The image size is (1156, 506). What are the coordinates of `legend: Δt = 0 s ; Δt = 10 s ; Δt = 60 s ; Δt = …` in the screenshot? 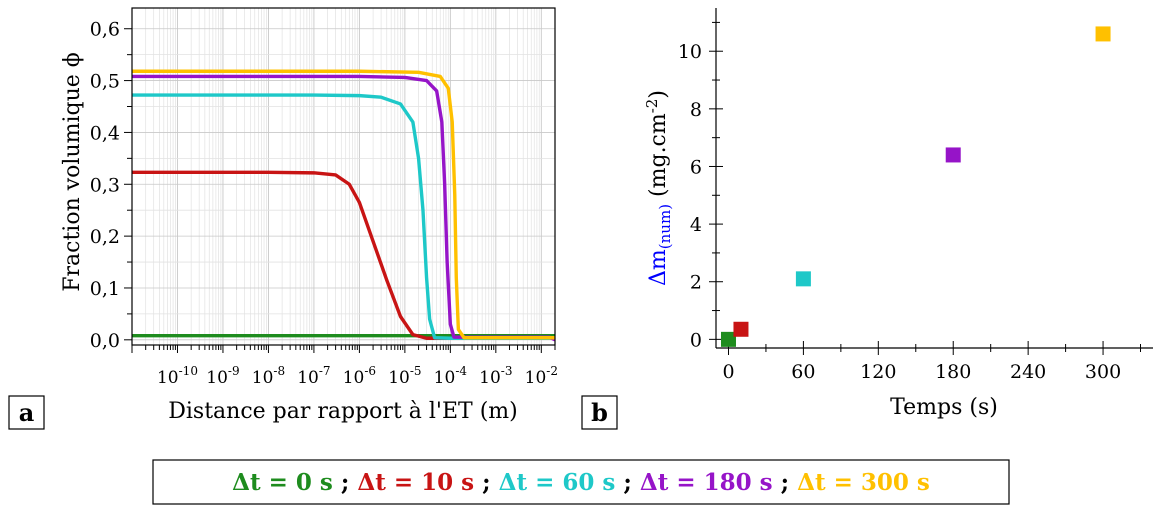 It's located at (581, 482).